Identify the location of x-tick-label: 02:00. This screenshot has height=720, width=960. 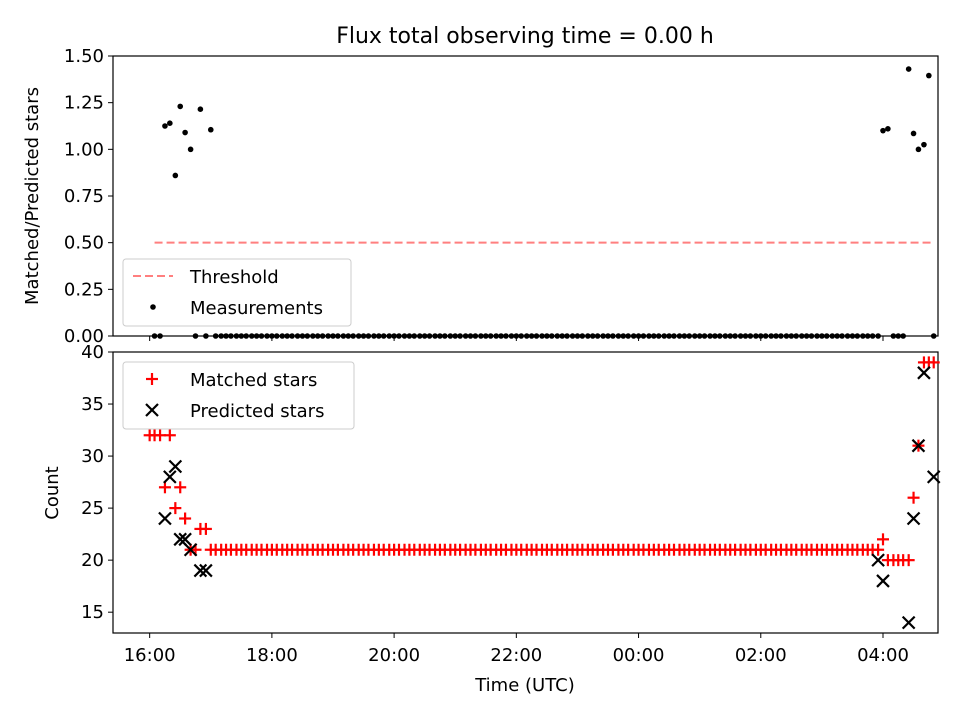
(761, 655).